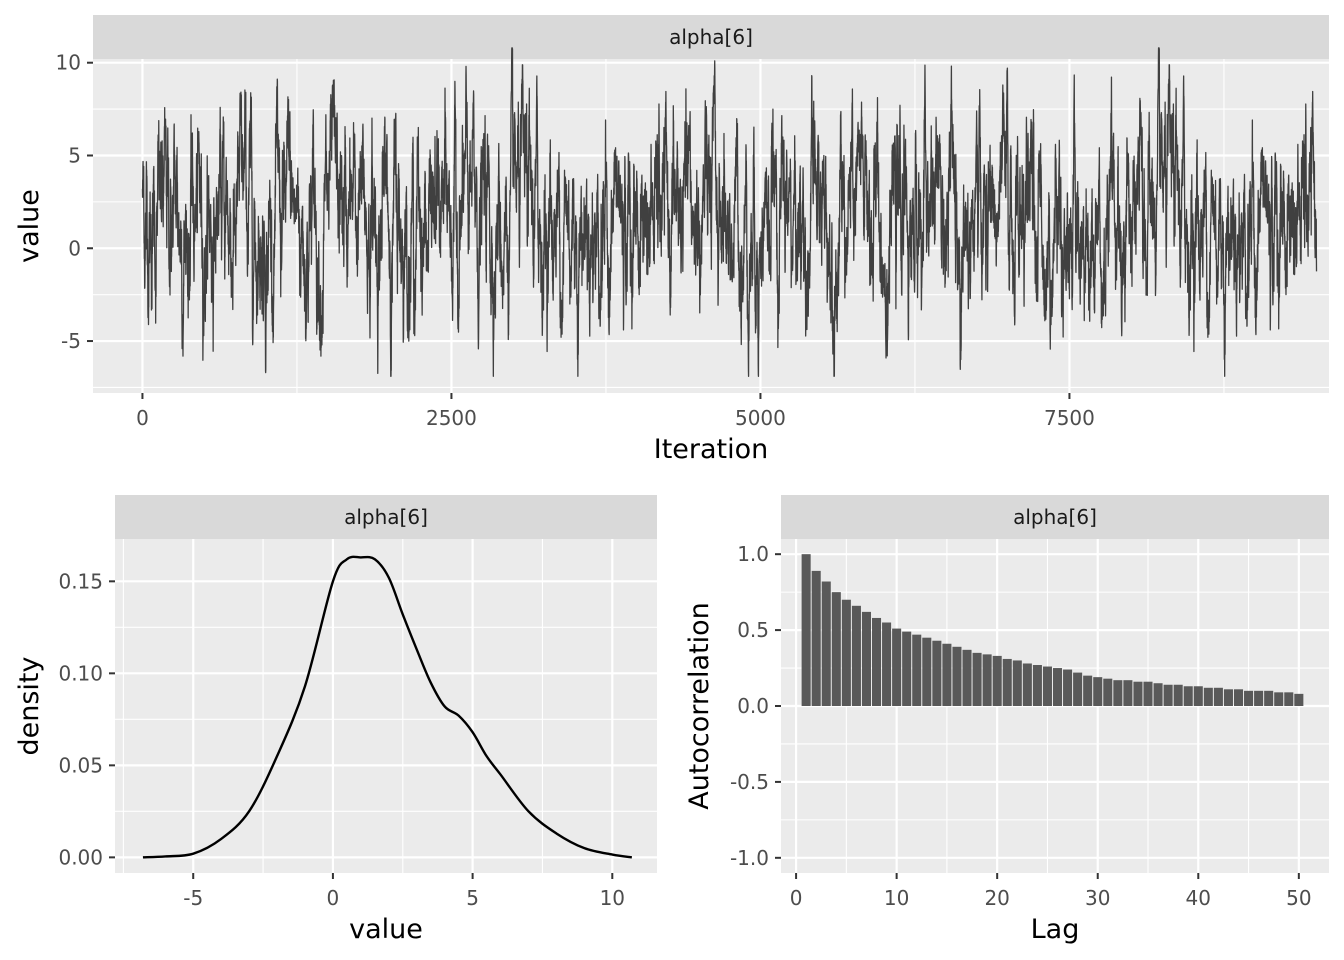  I want to click on trace-strip-label: alpha[6], so click(711, 37).